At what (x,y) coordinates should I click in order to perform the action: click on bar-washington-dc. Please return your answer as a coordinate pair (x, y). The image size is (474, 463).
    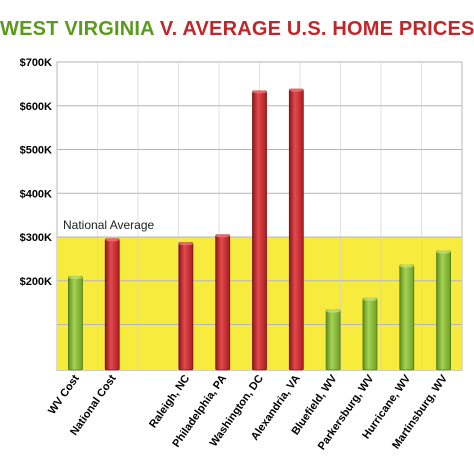
    Looking at the image, I should click on (259, 230).